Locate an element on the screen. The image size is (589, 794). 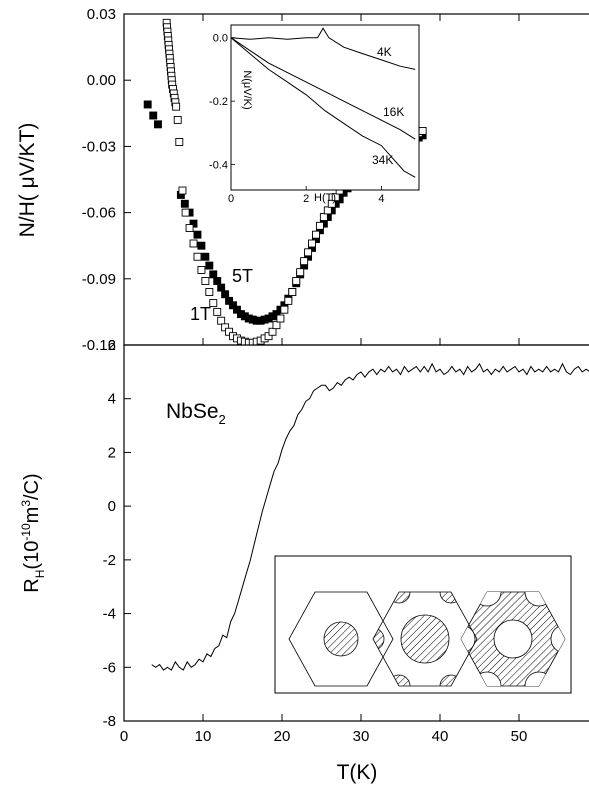
inset-y-axis-label: N(μV/K) is located at coordinates (247, 89).